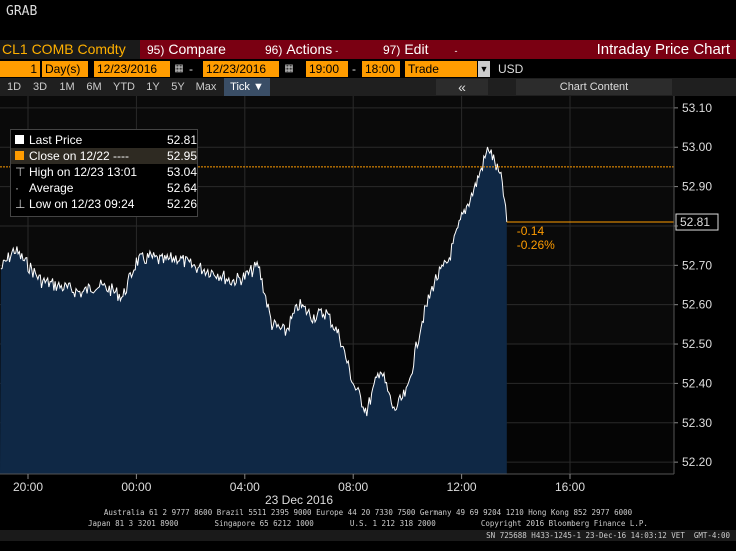 This screenshot has width=736, height=551. I want to click on legend-value: 52.95, so click(182, 156).